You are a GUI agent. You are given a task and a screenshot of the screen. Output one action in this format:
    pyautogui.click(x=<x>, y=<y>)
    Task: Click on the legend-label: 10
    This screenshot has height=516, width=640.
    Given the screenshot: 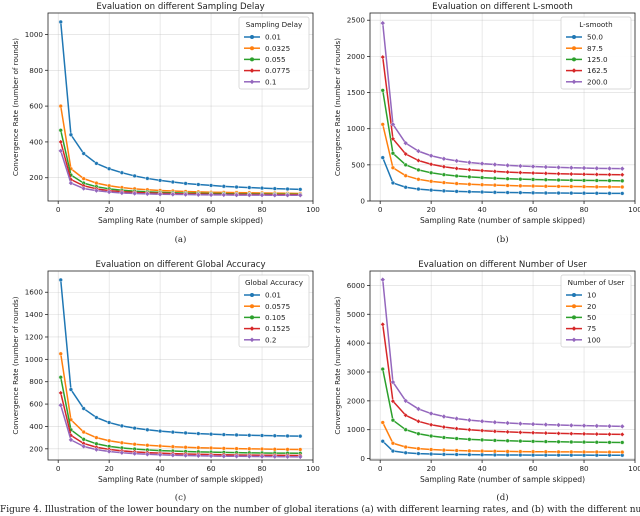 What is the action you would take?
    pyautogui.click(x=592, y=295)
    